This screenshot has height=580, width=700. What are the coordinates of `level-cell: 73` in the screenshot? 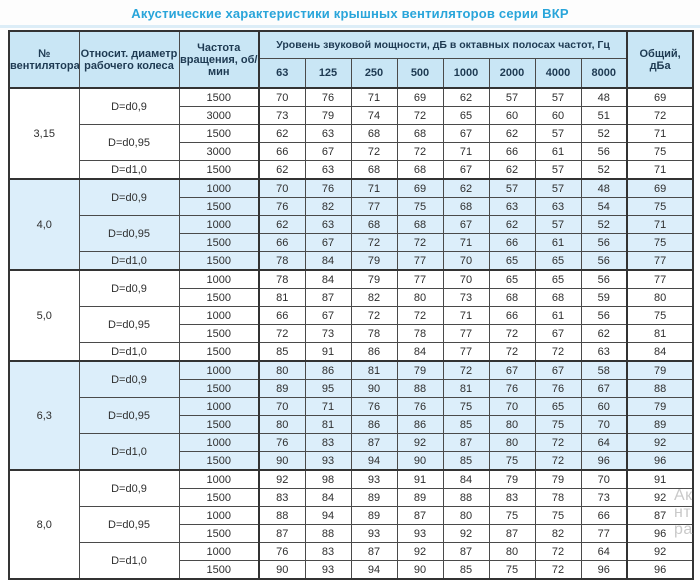 It's located at (466, 297).